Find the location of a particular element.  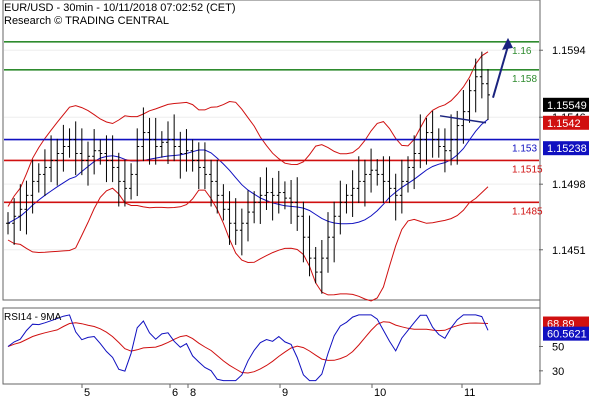

rsi-tag-label: 60.5621 is located at coordinates (567, 335).